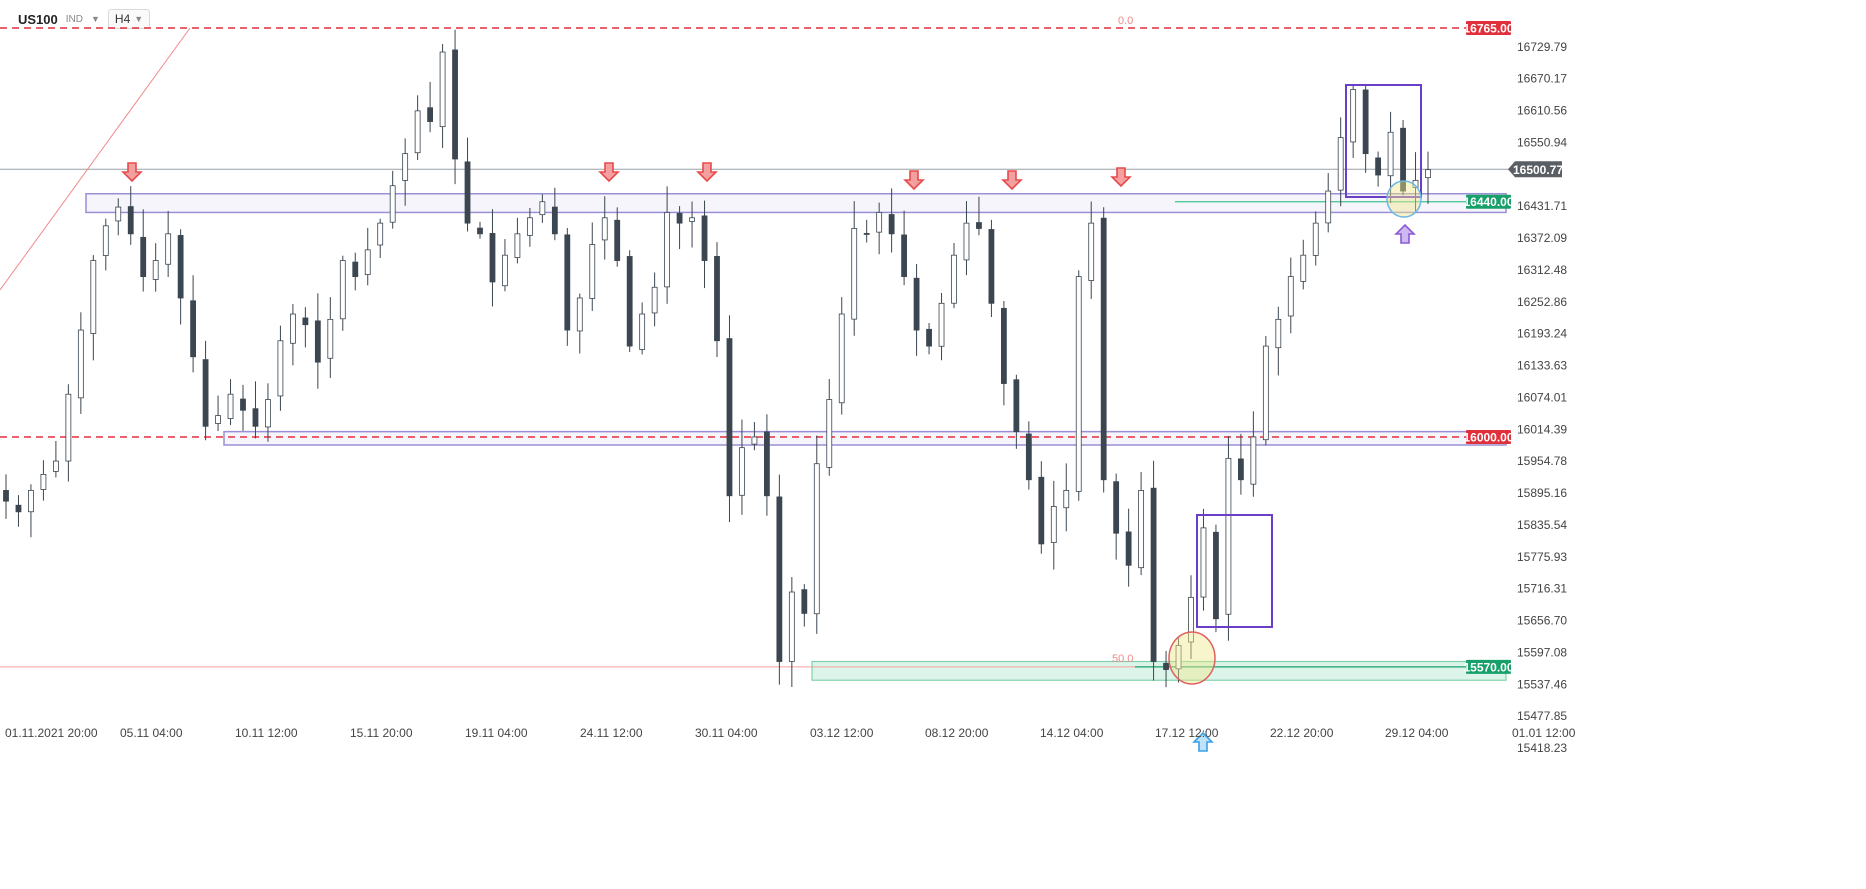 The width and height of the screenshot is (1866, 889). I want to click on price-tick: 16729.79, so click(1542, 47).